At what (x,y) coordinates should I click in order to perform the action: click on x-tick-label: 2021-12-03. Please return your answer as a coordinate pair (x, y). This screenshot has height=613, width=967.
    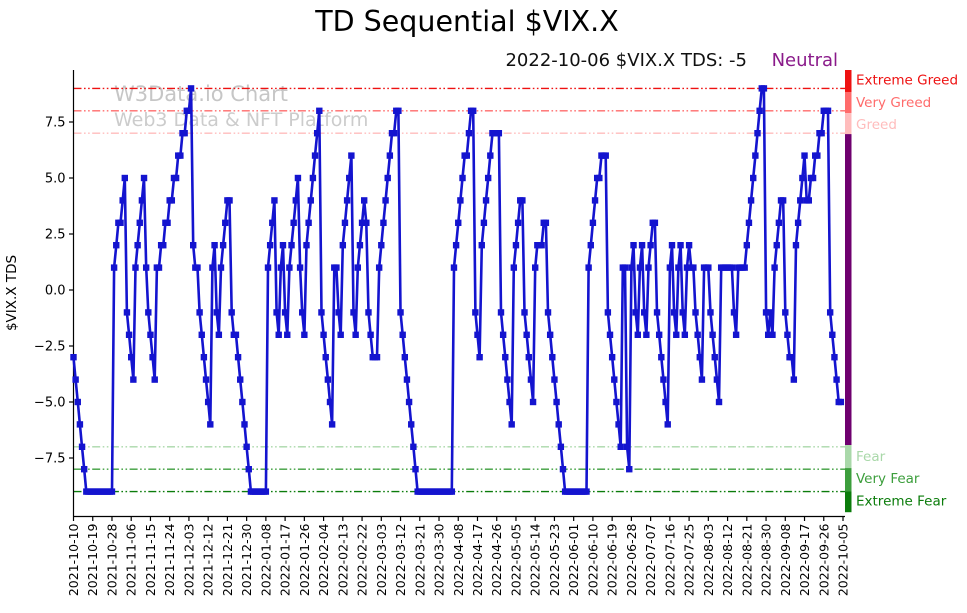
    Looking at the image, I should click on (188, 560).